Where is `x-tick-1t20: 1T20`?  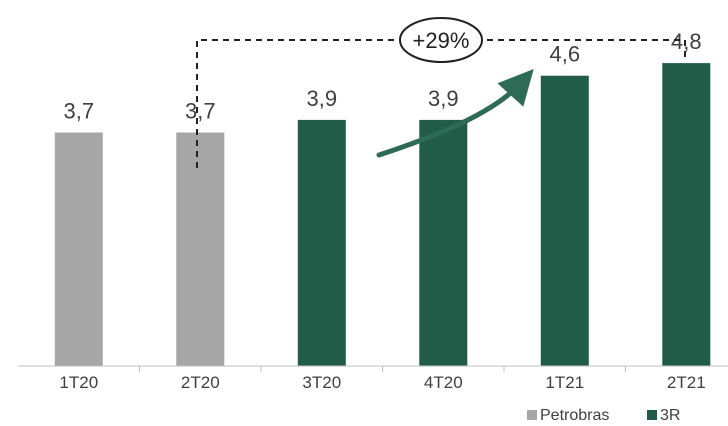 x-tick-1t20: 1T20 is located at coordinates (78, 382).